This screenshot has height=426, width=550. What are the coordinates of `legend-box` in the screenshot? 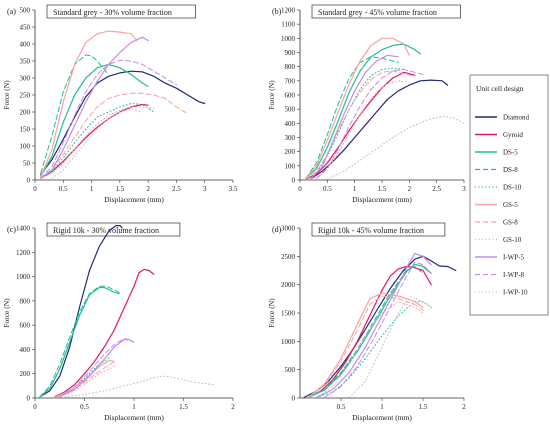 It's located at (509, 195).